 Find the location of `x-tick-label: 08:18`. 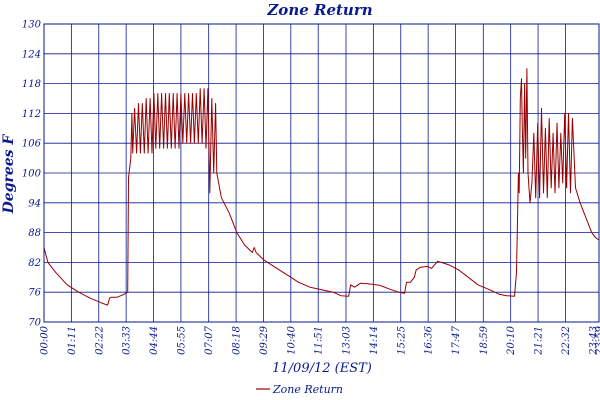

x-tick-label: 08:18 is located at coordinates (237, 340).